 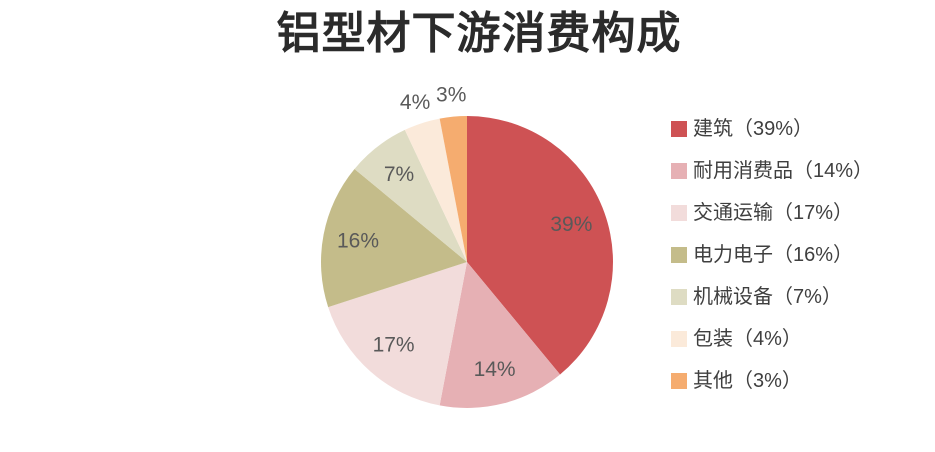 I want to click on pie-slice-label-0: 39%, so click(x=571, y=224).